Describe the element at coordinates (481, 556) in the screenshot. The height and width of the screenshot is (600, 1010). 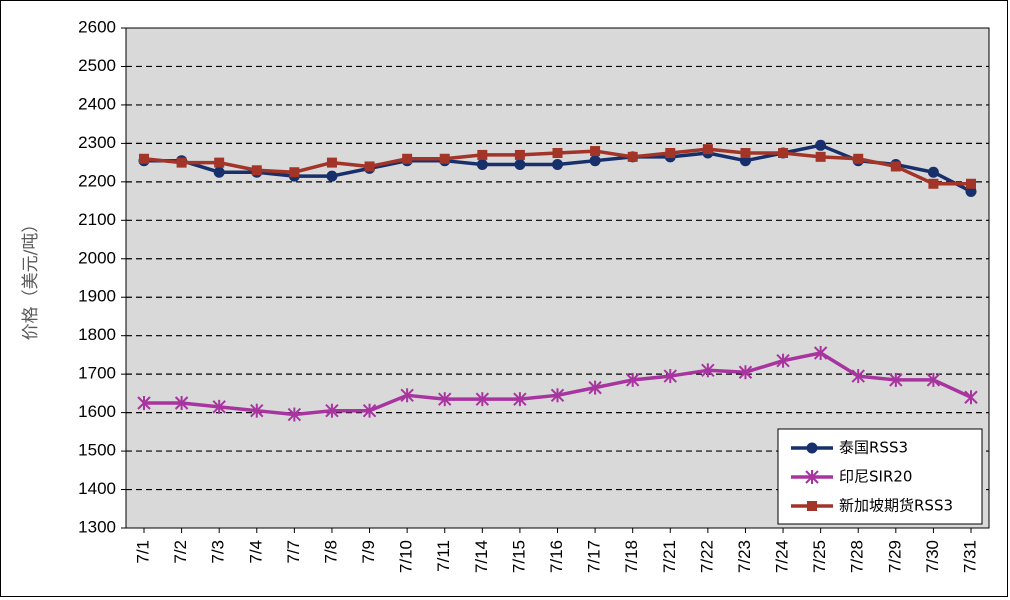
I see `x-tick-label: 7/14` at that location.